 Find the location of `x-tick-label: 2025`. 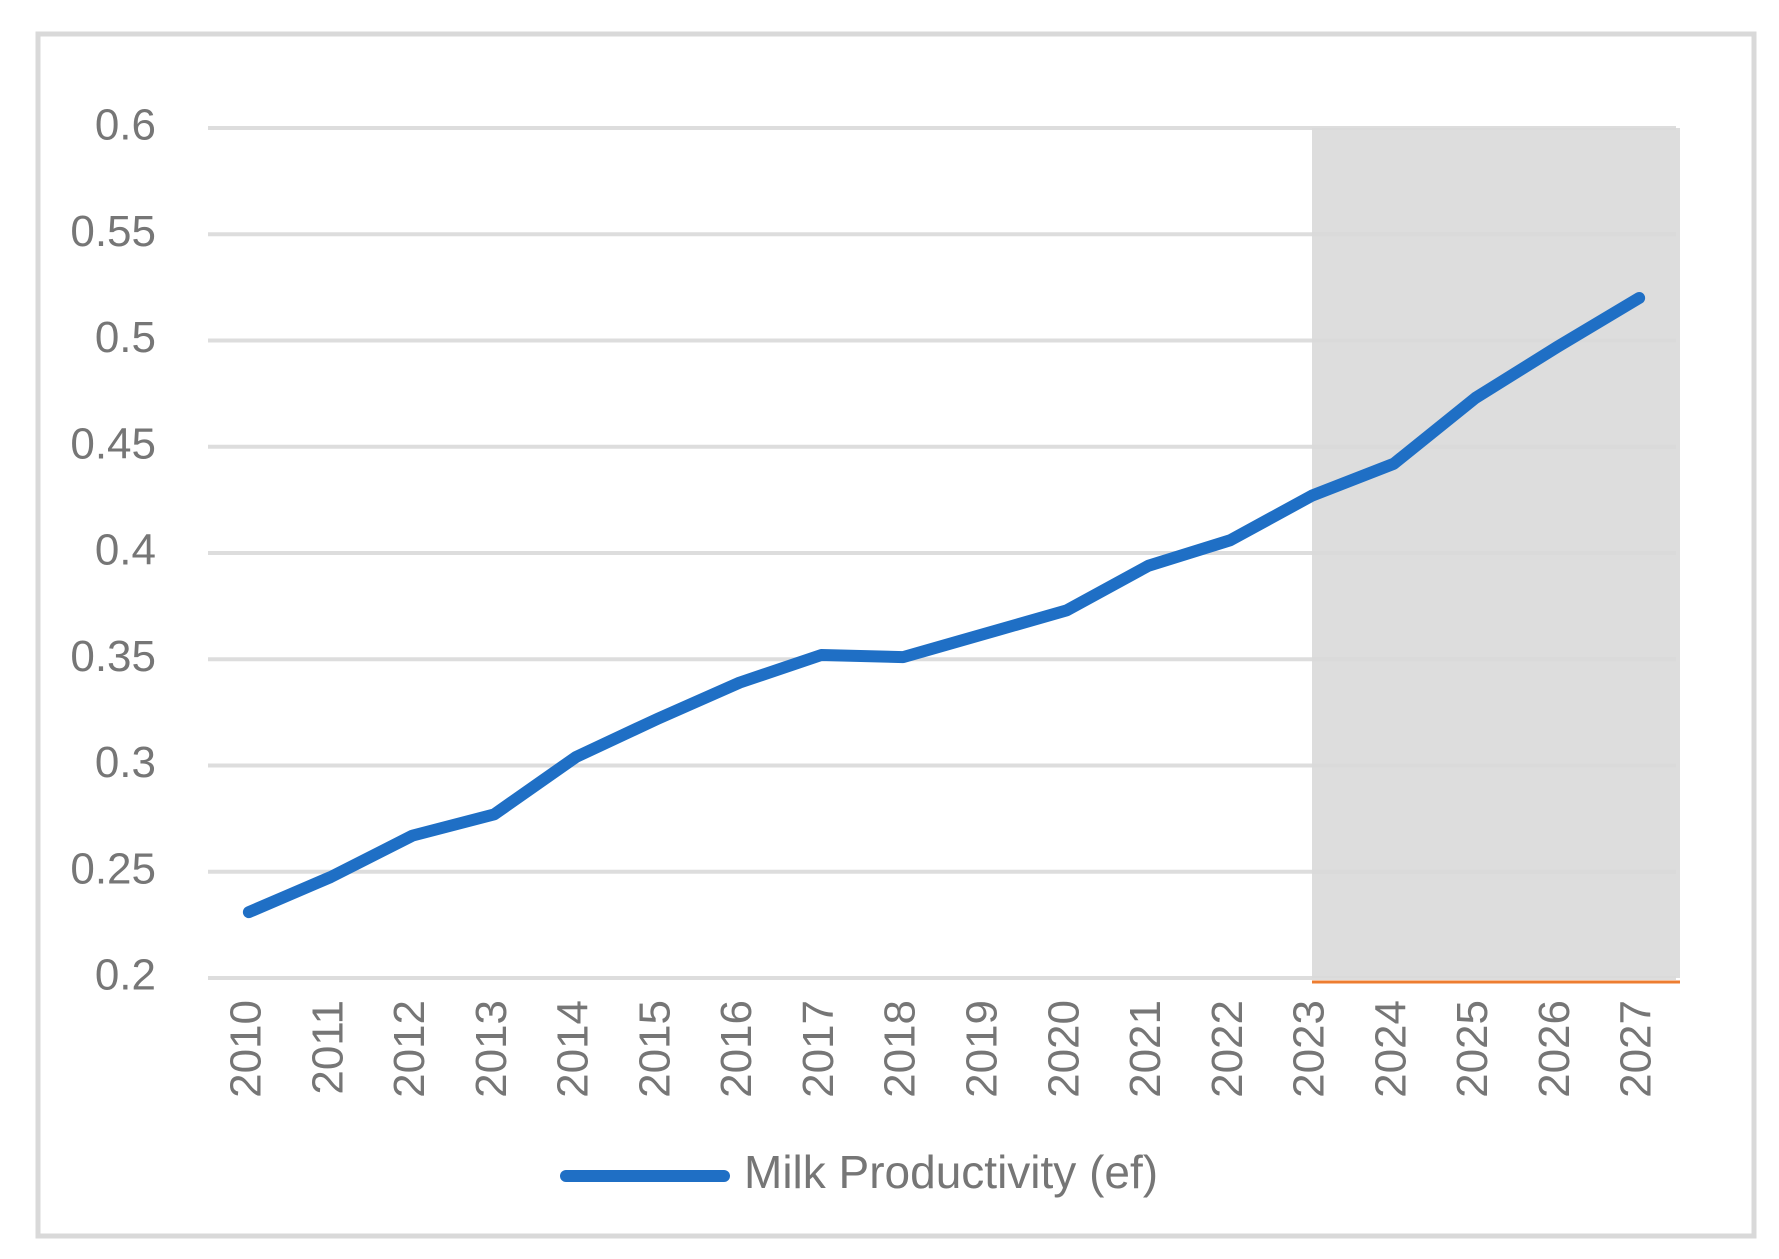

x-tick-label: 2025 is located at coordinates (1472, 1049).